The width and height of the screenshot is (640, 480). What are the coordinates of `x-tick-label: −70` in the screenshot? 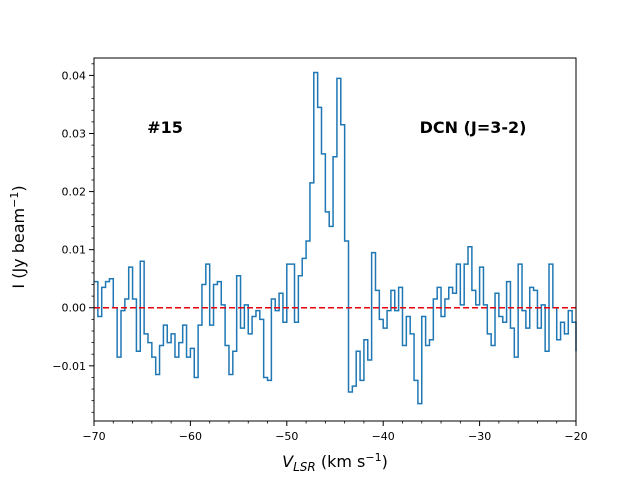 It's located at (93, 436).